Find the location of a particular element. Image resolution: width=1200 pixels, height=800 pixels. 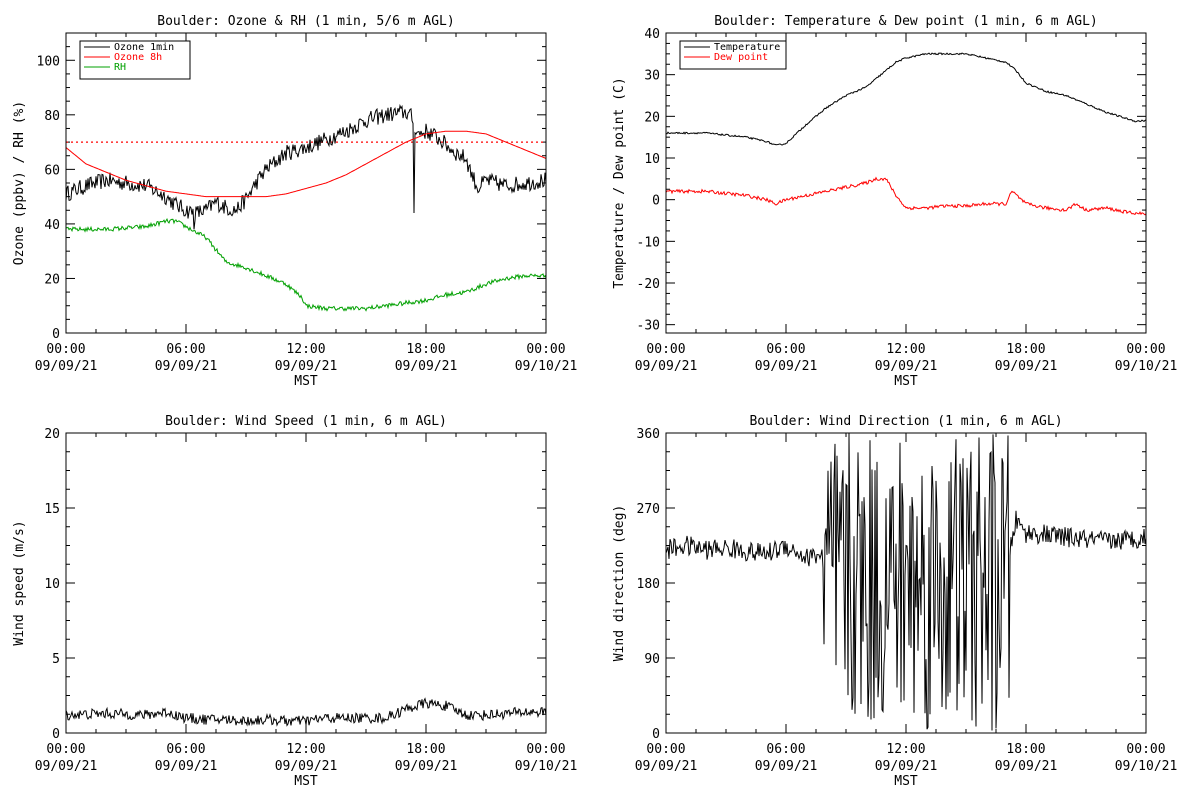

y-axis-label: Temperature / Dew point (C) is located at coordinates (619, 182).